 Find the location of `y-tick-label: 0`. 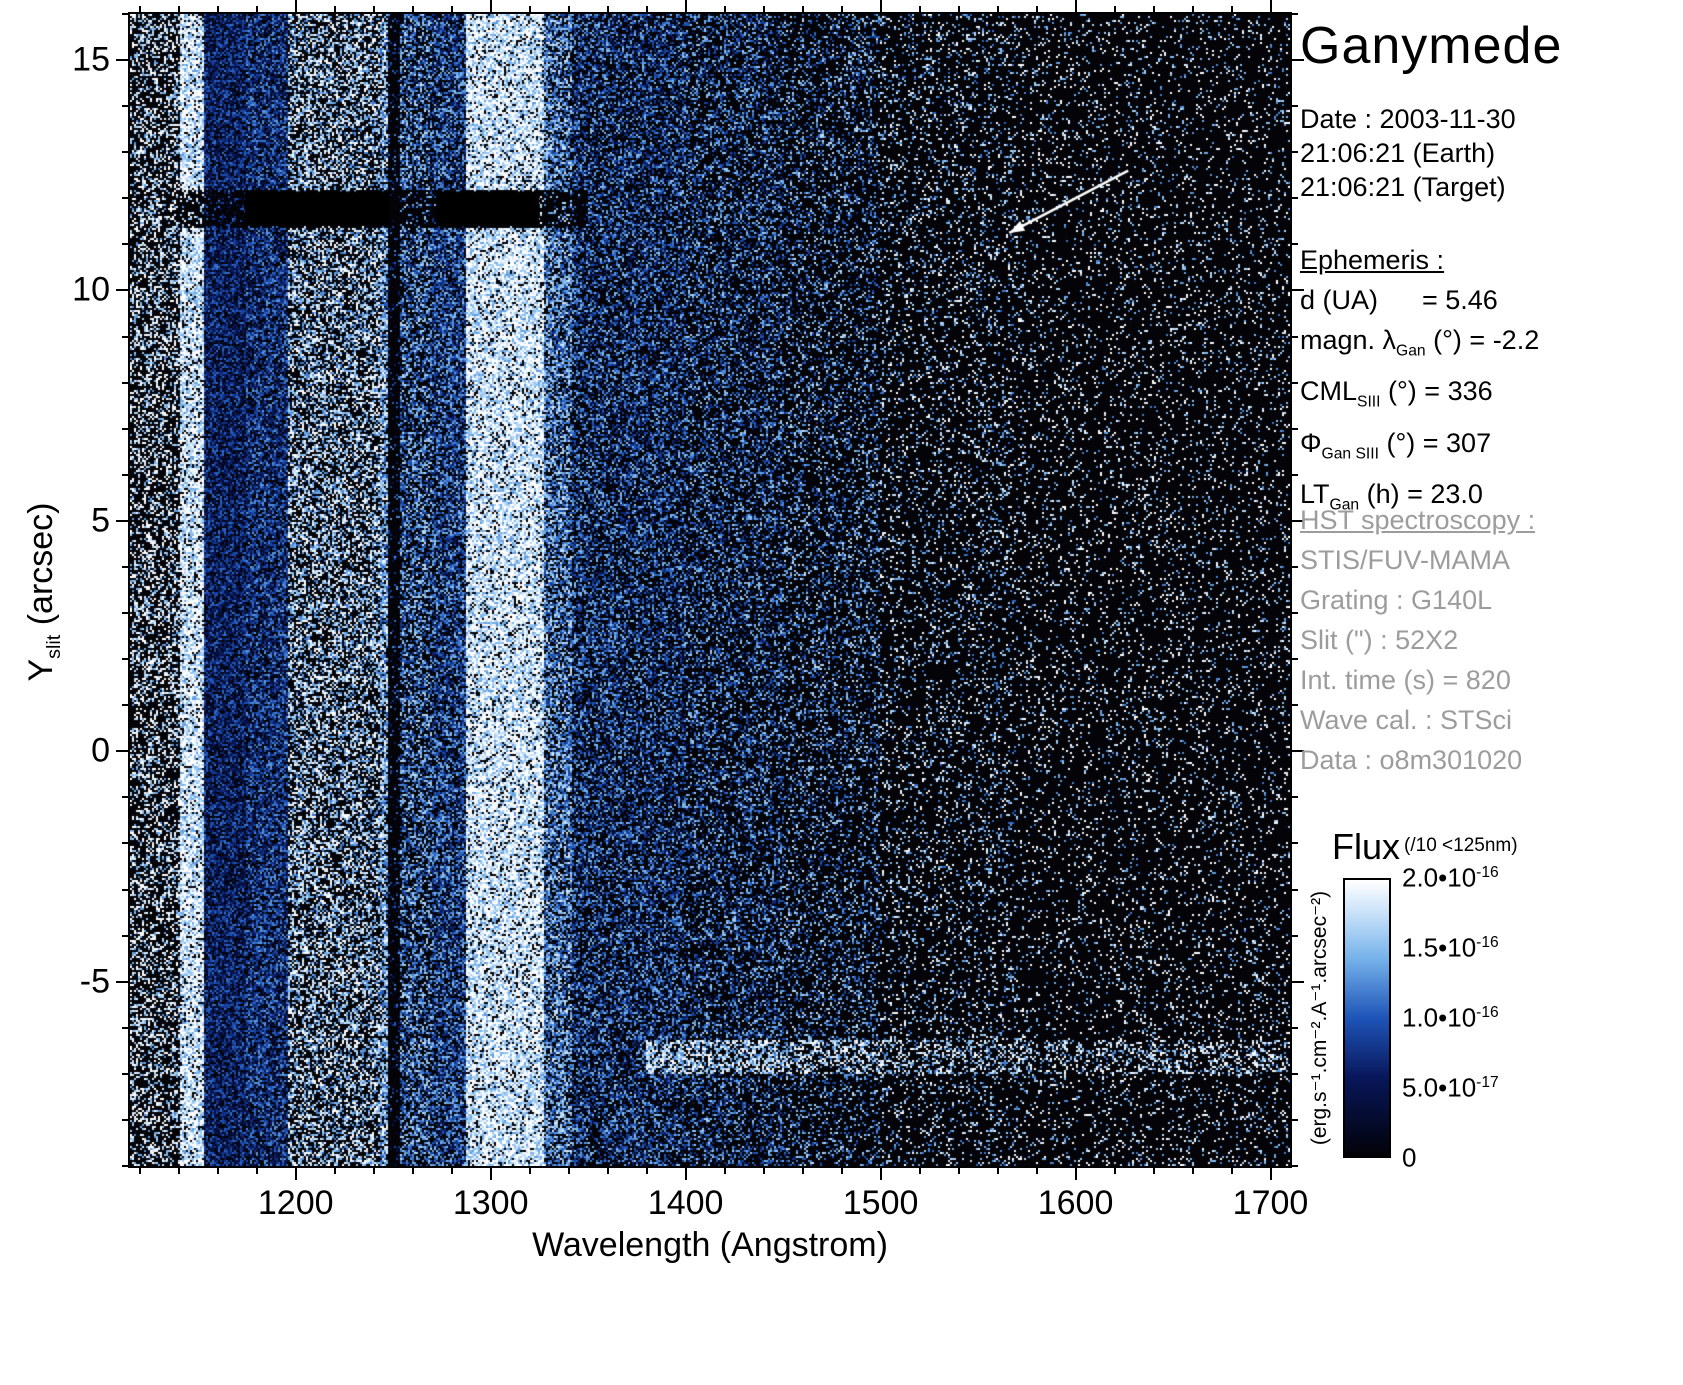

y-tick-label: 0 is located at coordinates (100, 750).